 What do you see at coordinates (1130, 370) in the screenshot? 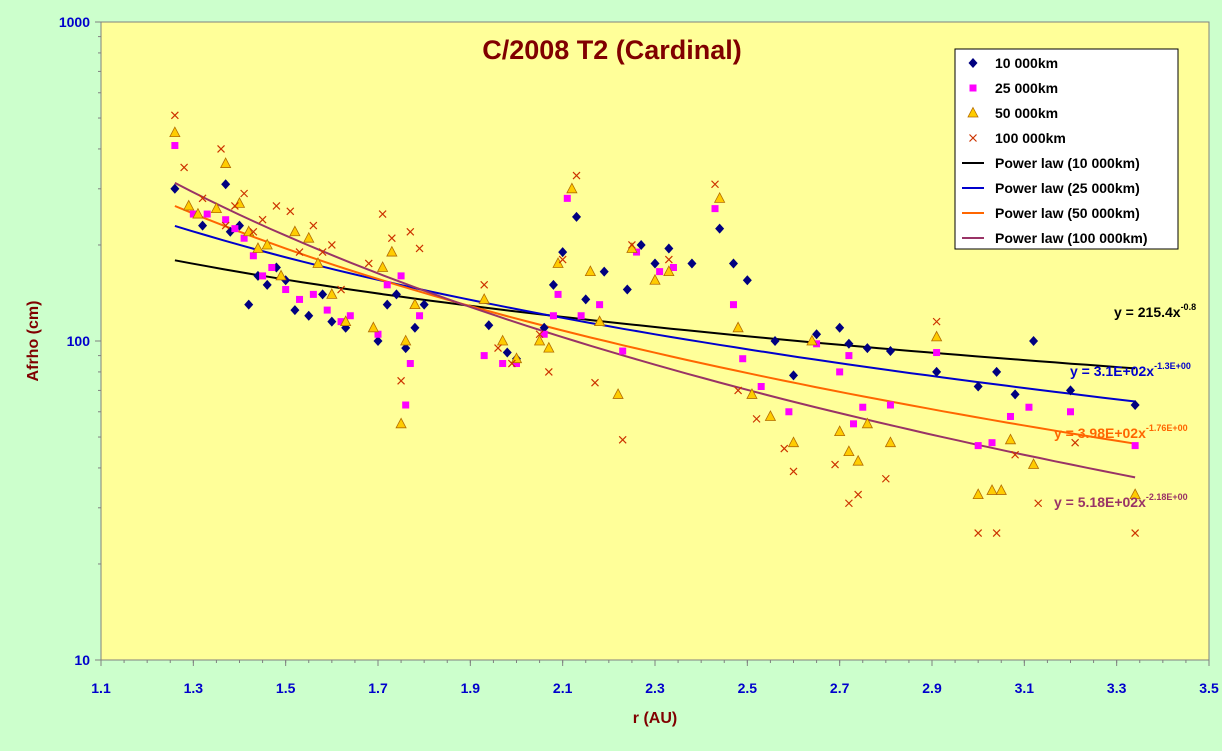
I see `fit-equation-2: y = 3.1E+02x-1.3E+00` at bounding box center [1130, 370].